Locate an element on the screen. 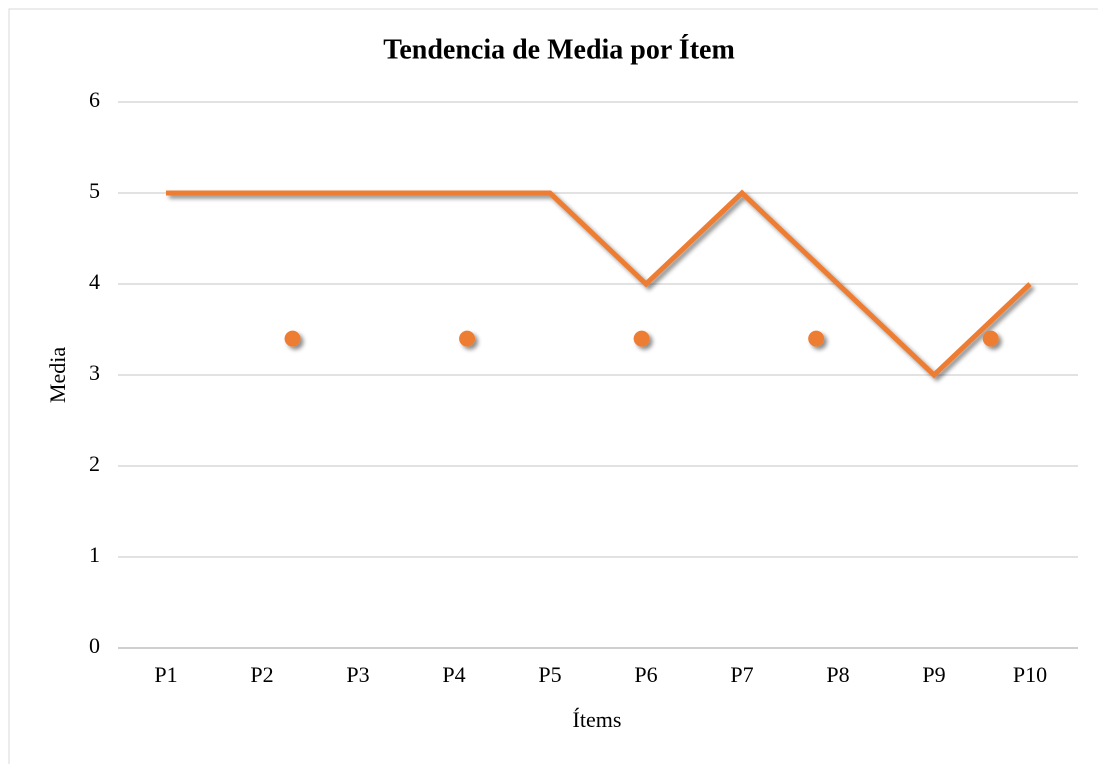 The height and width of the screenshot is (764, 1098). y-tick-label: 0 is located at coordinates (94, 645).